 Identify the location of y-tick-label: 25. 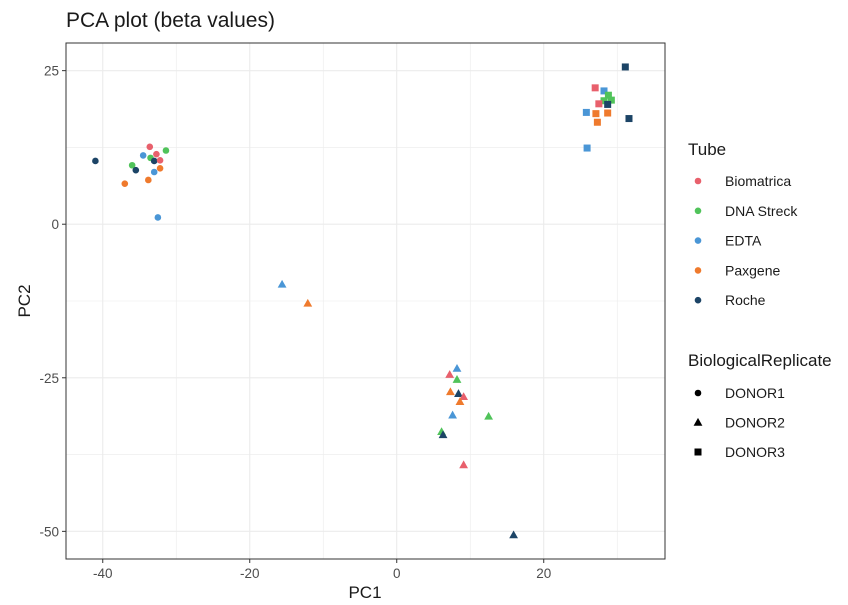
(51, 71).